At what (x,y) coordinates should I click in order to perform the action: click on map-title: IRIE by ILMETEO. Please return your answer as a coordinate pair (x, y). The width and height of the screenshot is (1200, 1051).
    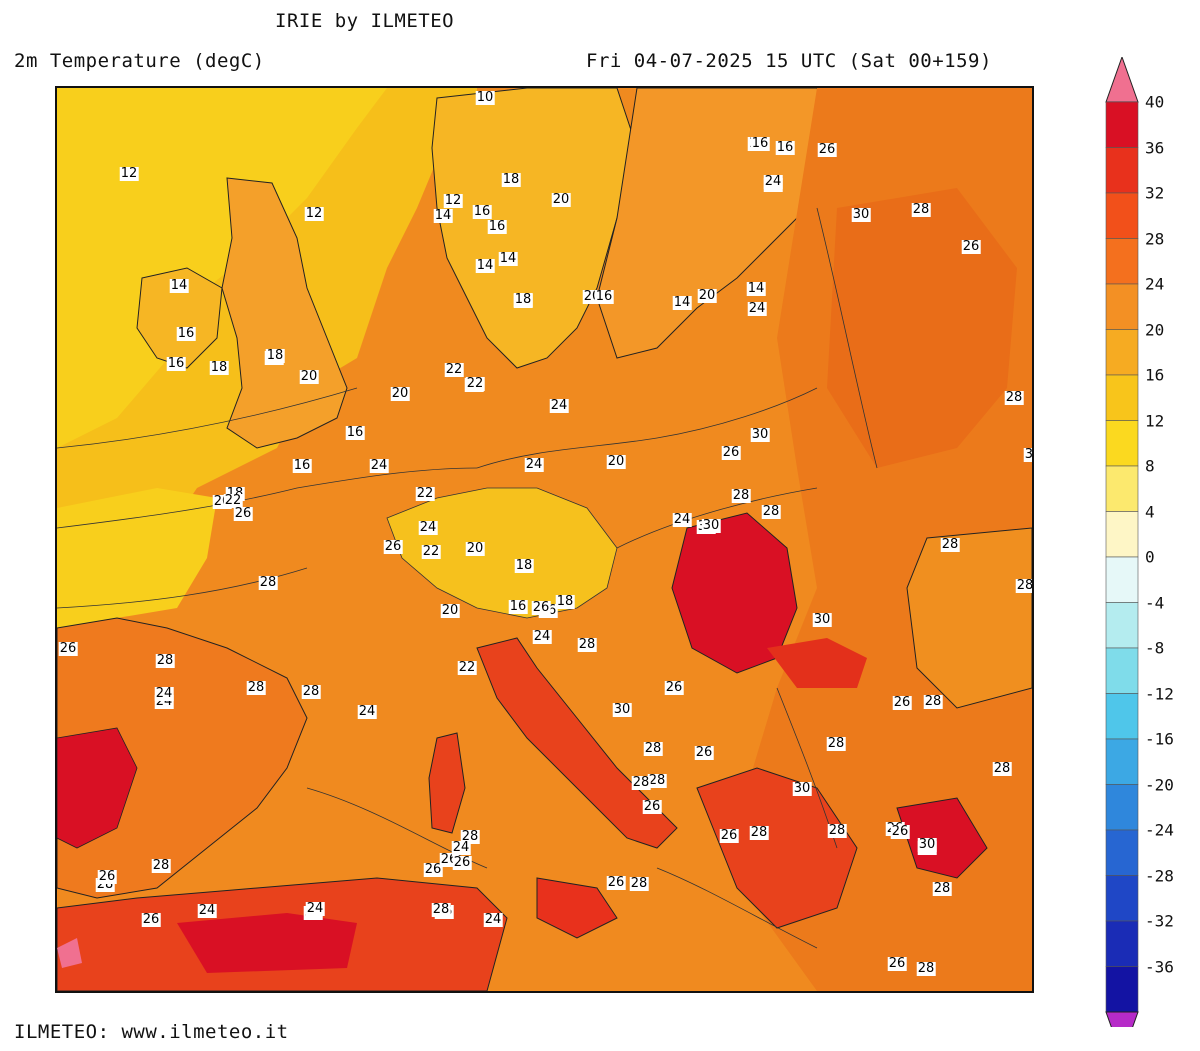
    Looking at the image, I should click on (365, 21).